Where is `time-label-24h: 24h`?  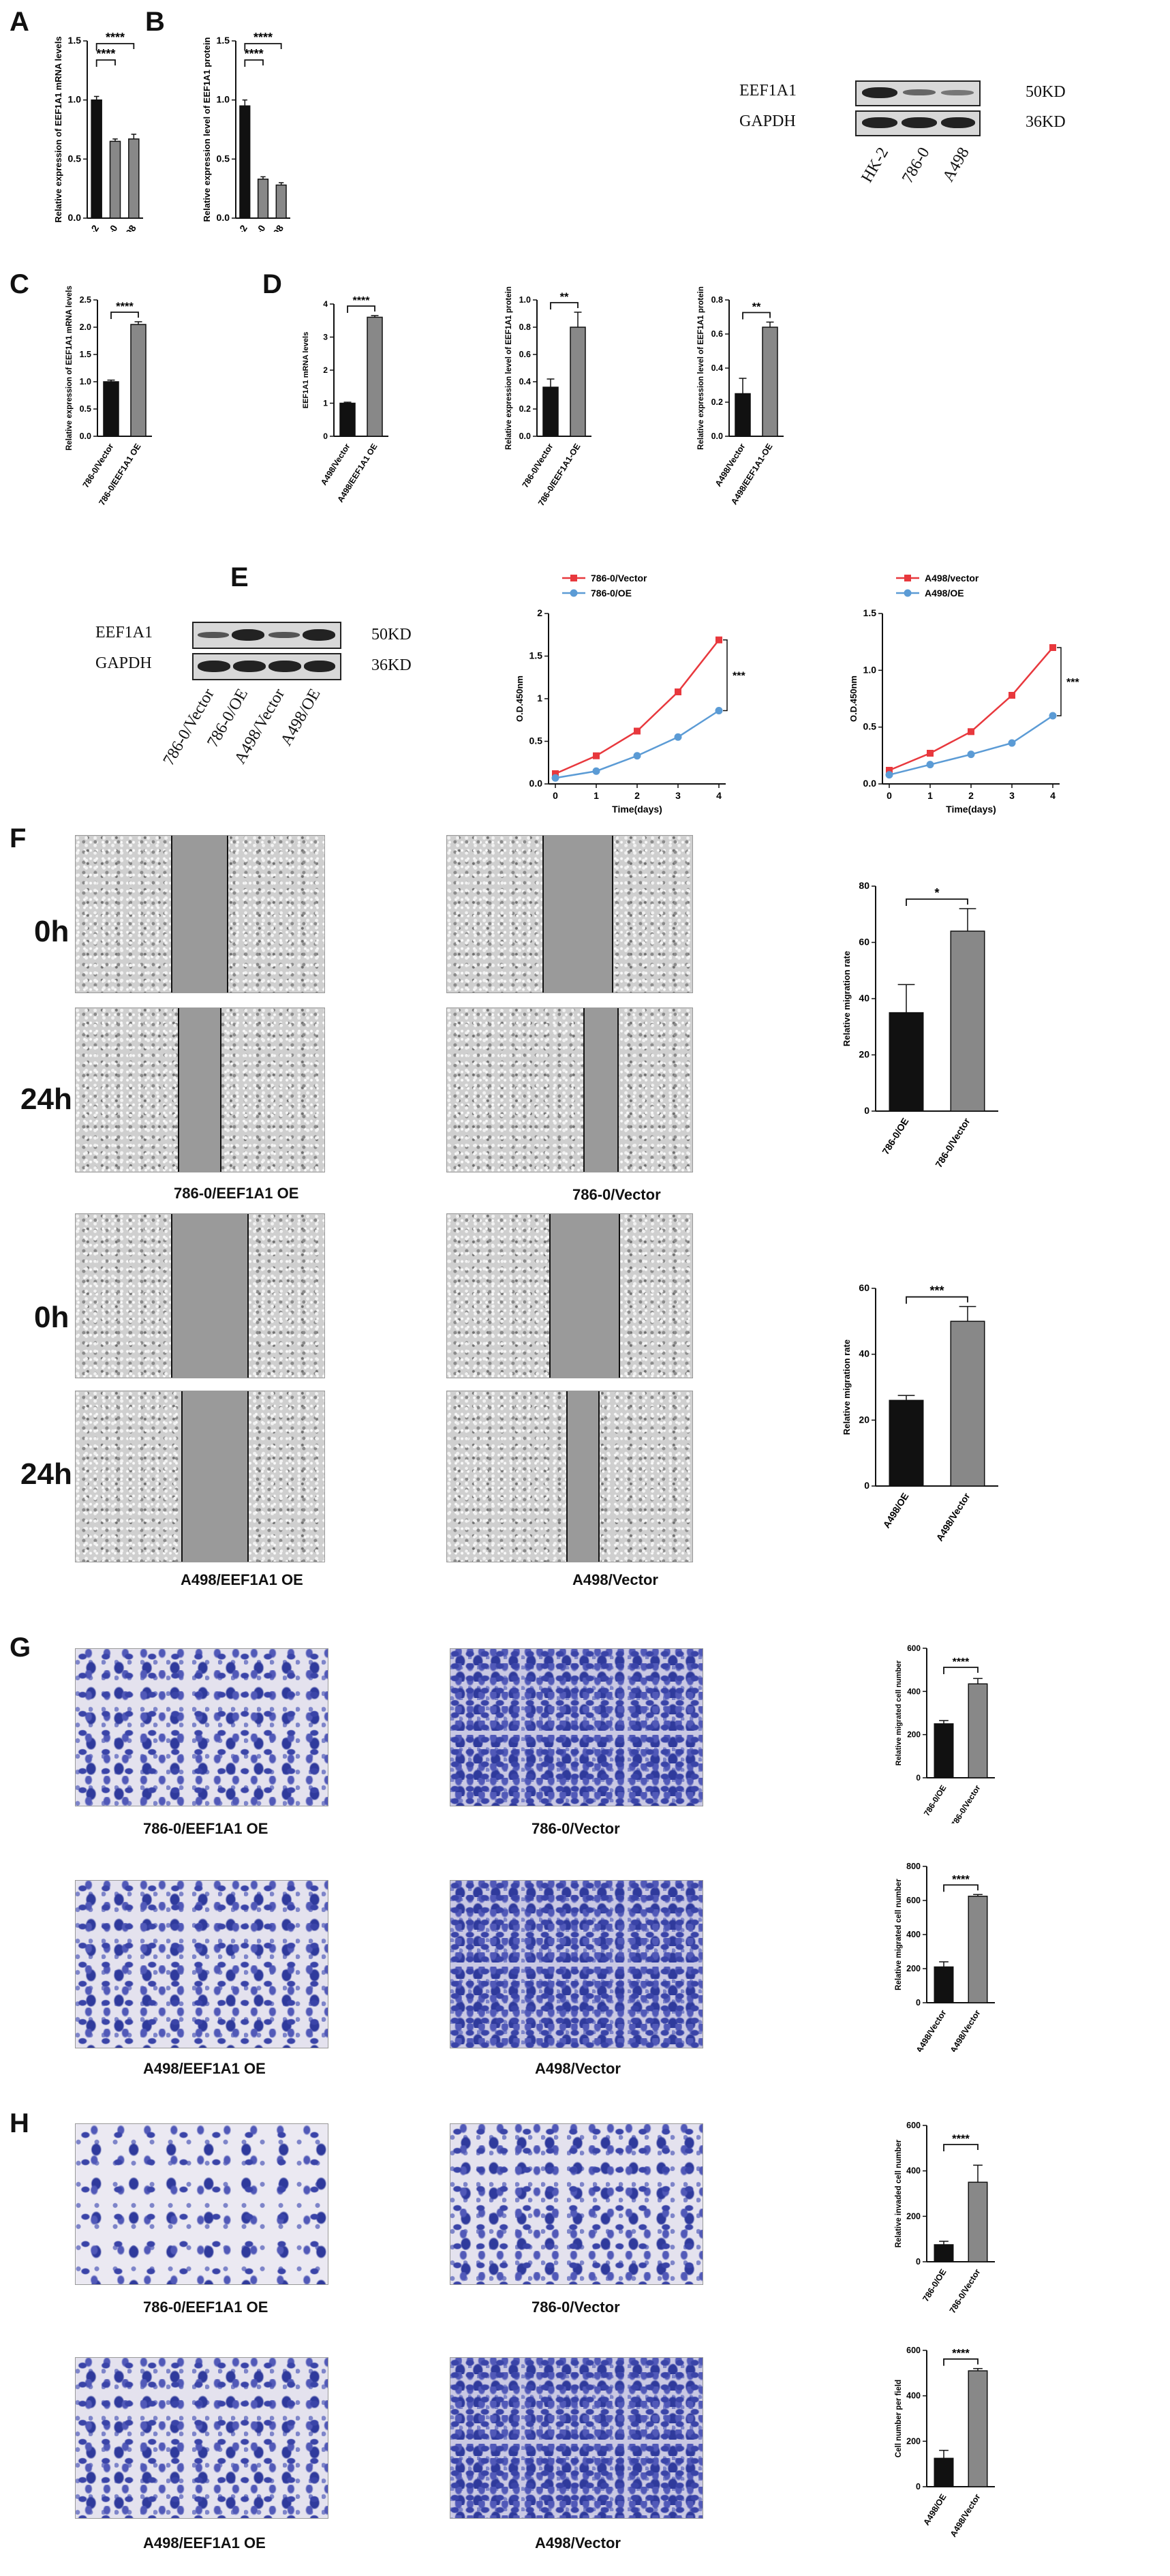
time-label-24h: 24h is located at coordinates (46, 1474).